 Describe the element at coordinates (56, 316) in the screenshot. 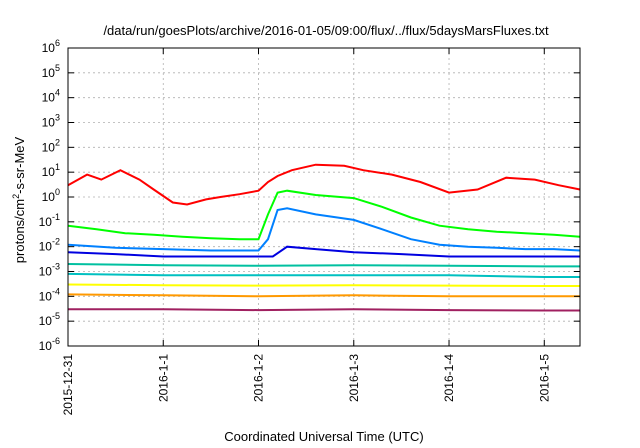

I see `y-tick-exp: -5` at that location.